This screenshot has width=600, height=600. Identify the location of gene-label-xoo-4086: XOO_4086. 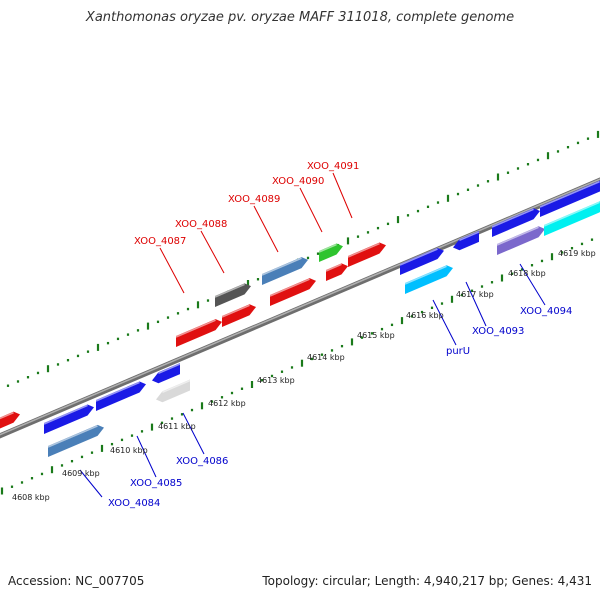
(202, 461).